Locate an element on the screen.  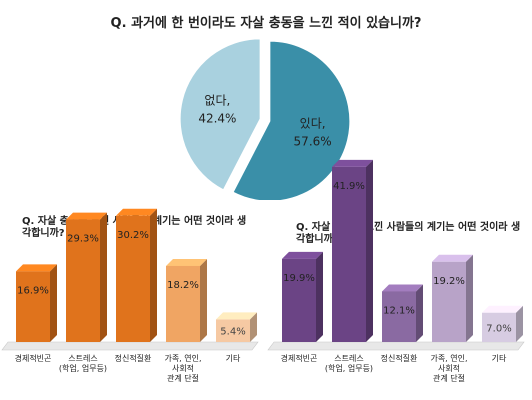
bar-value-label: 16.9% is located at coordinates (33, 290).